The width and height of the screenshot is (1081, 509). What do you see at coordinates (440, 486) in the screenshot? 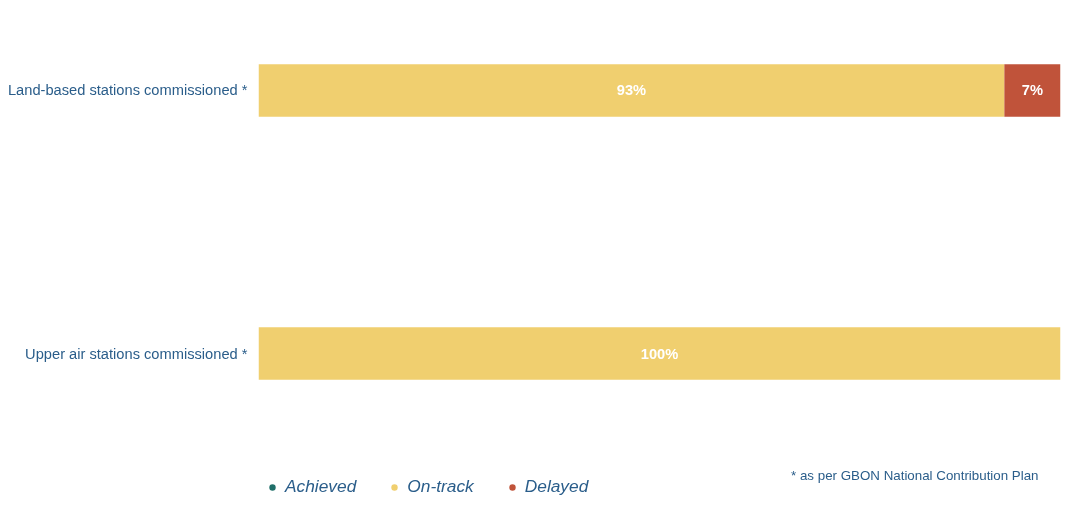
I see `legend-label: On-track` at bounding box center [440, 486].